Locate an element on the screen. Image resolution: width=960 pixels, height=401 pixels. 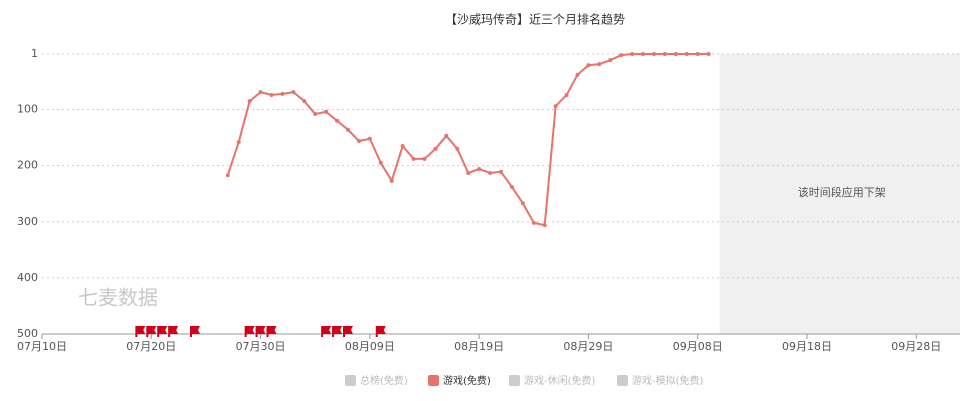
y-tick-label: 200 is located at coordinates (27, 165).